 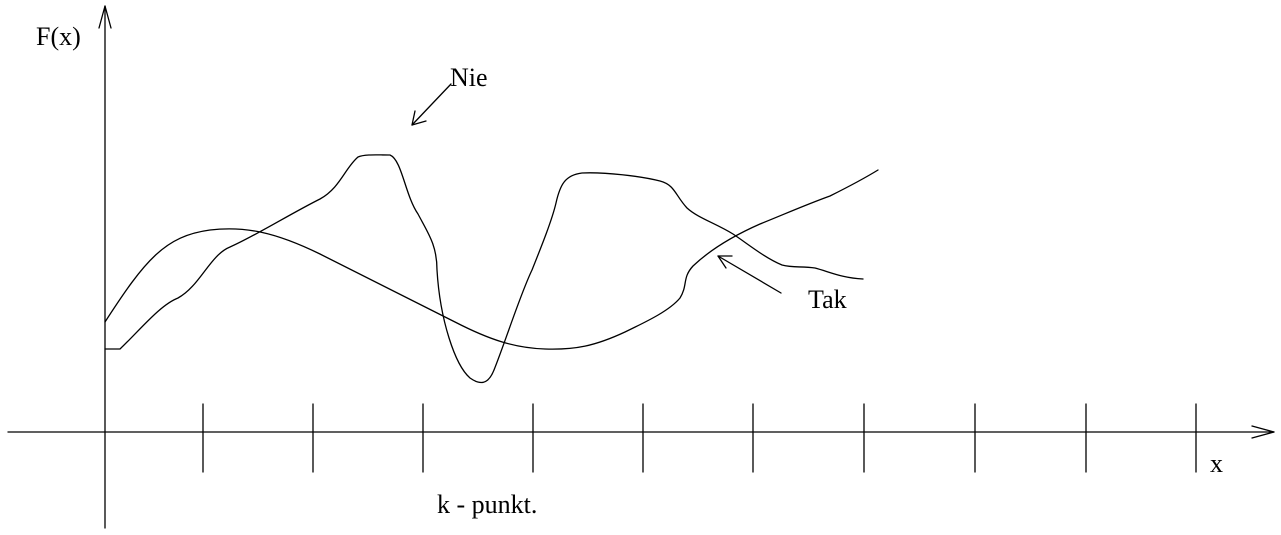 What do you see at coordinates (725, 262) in the screenshot?
I see `tak-arrow-head` at bounding box center [725, 262].